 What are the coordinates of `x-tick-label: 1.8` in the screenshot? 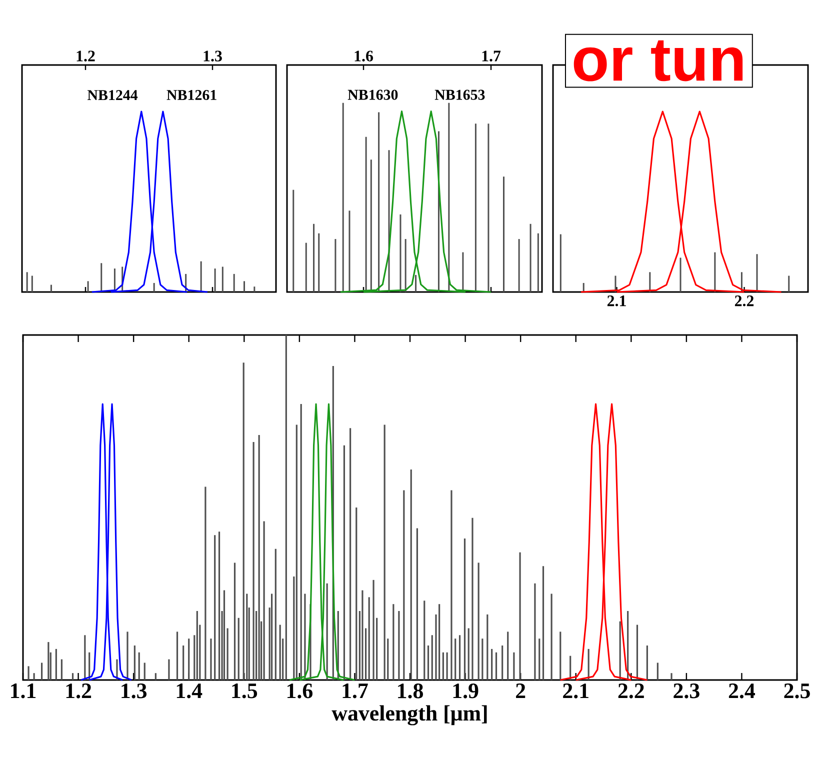 It's located at (410, 691).